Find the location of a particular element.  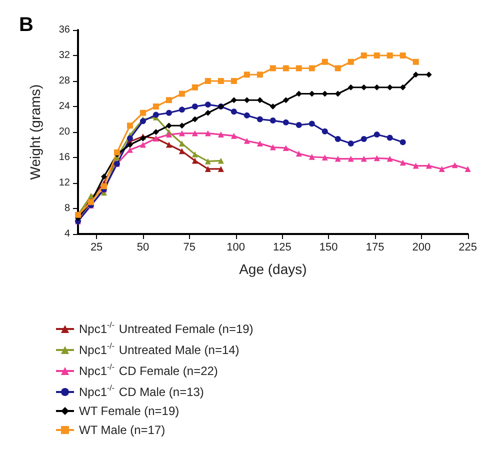

x-axis-title: Age (days) is located at coordinates (273, 269).